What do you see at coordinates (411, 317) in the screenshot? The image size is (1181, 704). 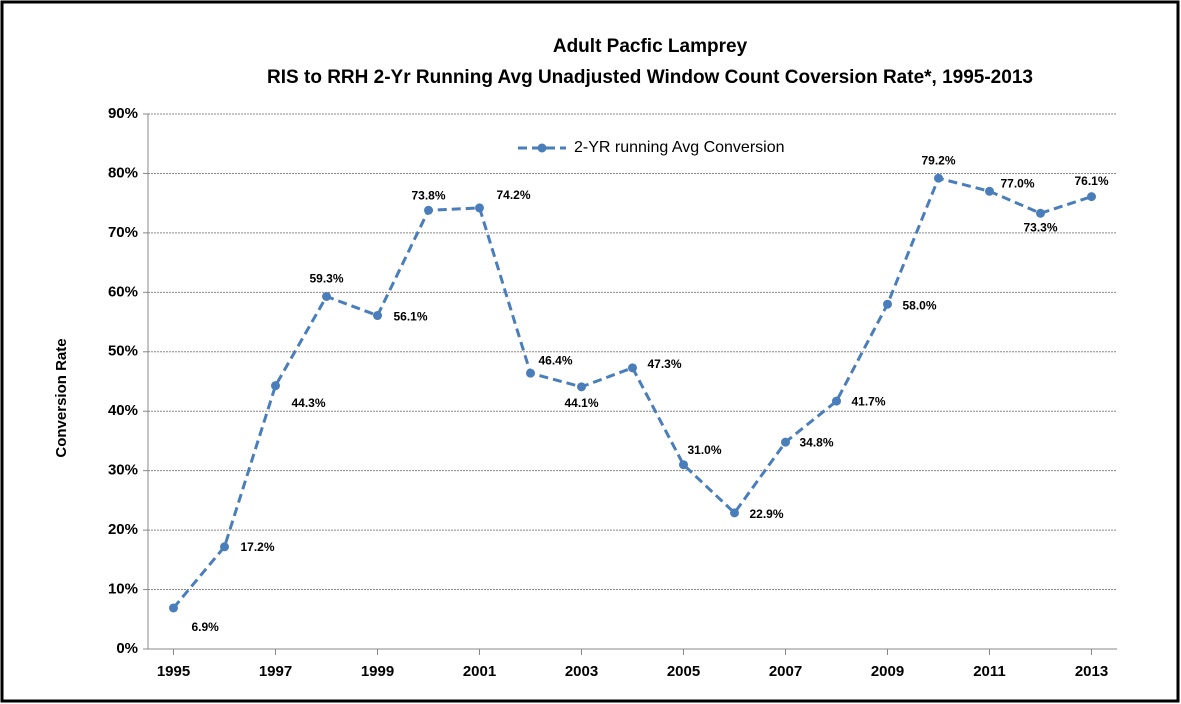 I see `data-label: 56.1%` at bounding box center [411, 317].